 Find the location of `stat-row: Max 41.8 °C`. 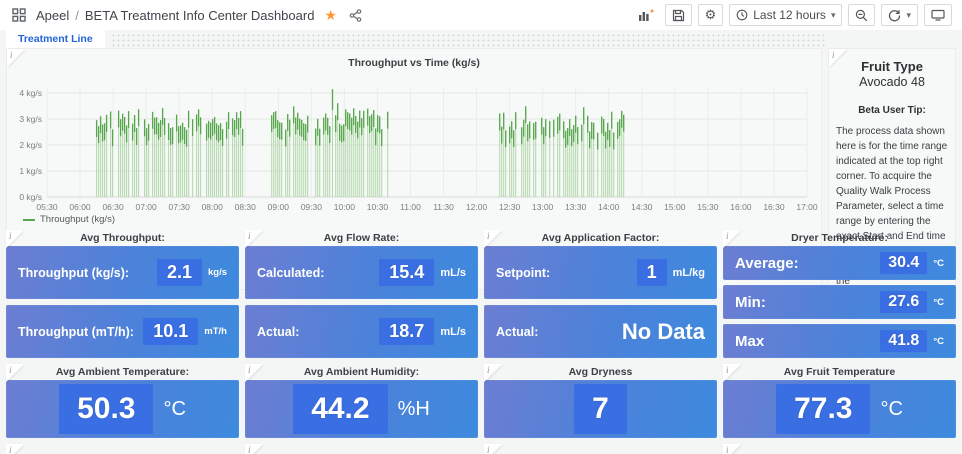

stat-row: Max 41.8 °C is located at coordinates (839, 341).